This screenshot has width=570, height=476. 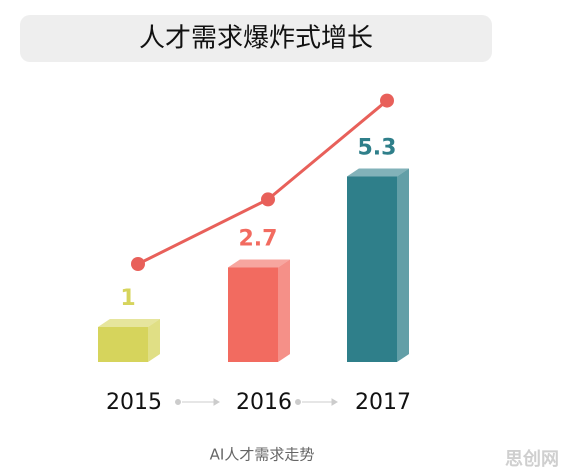 I want to click on chart-title: 人才需求爆炸式增长, so click(x=256, y=39).